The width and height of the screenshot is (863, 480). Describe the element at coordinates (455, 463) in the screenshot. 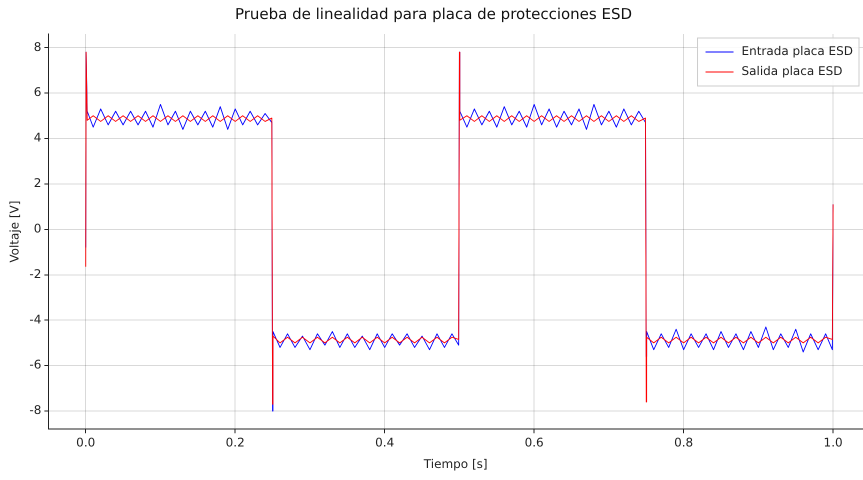

I see `x-axis-title: Tiempo [s]` at that location.